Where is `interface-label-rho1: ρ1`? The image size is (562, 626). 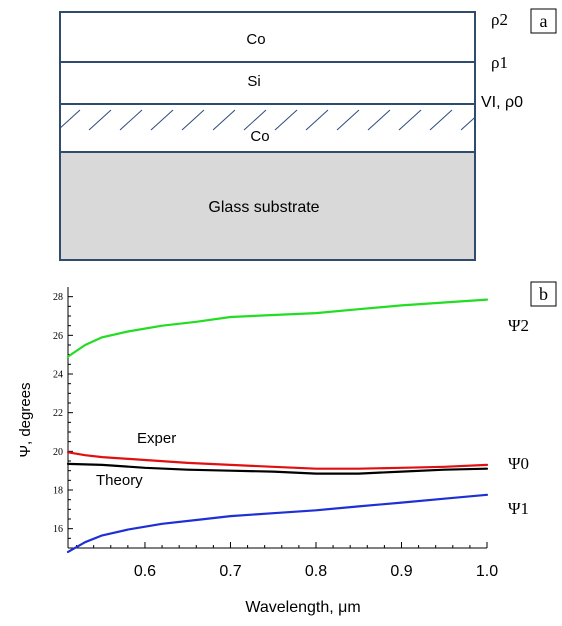
interface-label-rho1: ρ1 is located at coordinates (499, 62).